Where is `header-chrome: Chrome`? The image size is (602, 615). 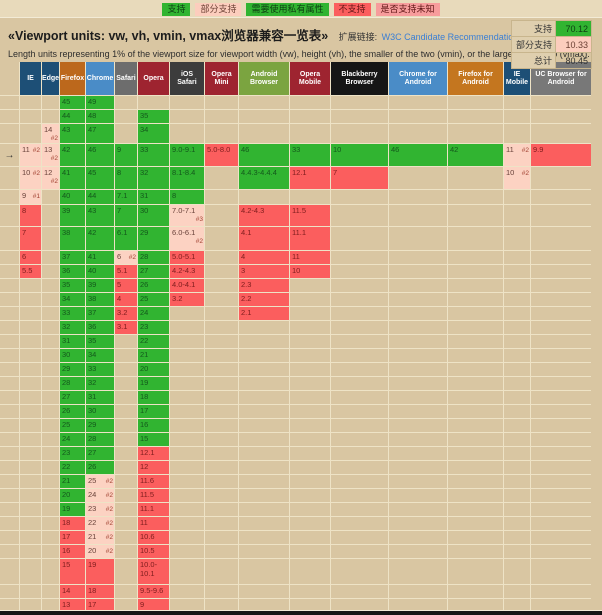
header-chrome: Chrome is located at coordinates (100, 78).